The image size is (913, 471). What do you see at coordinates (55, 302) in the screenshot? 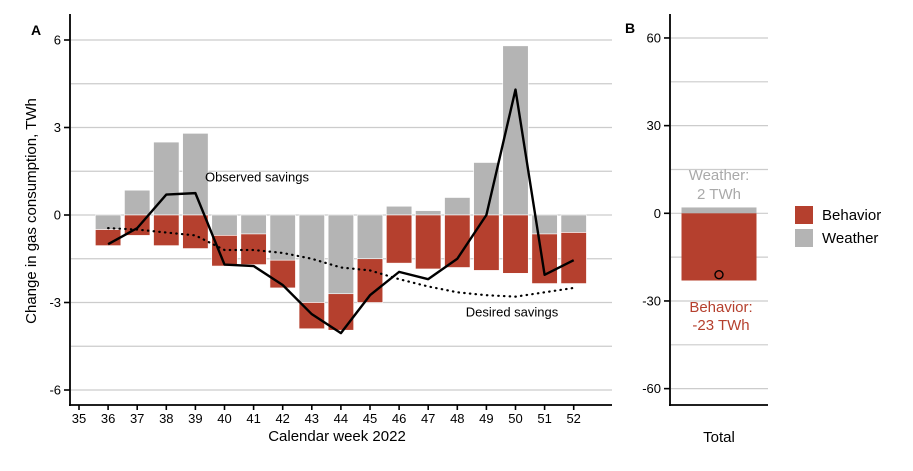
I see `panel-a-y-tick-label: -3` at bounding box center [55, 302].